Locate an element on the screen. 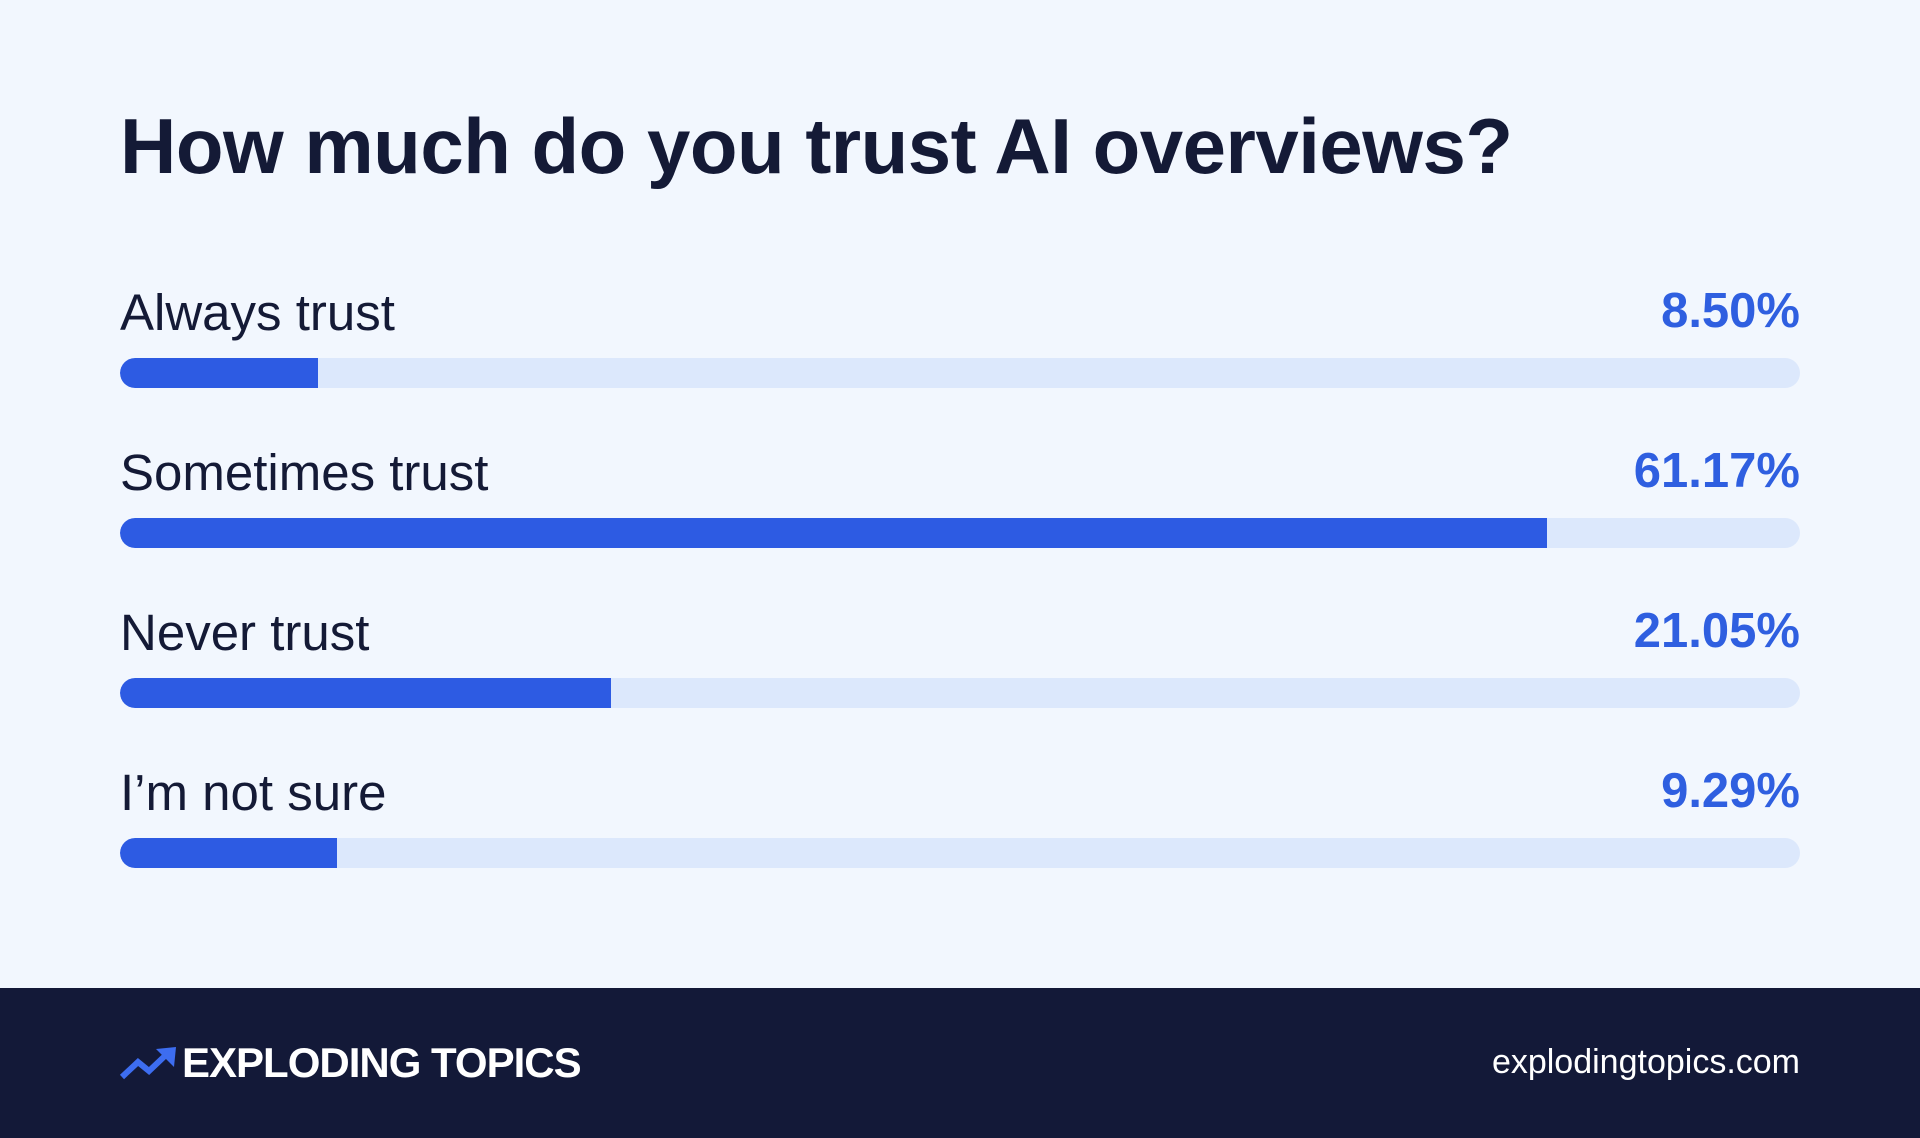 The image size is (1920, 1138). value-label: 61.17% is located at coordinates (1716, 471).